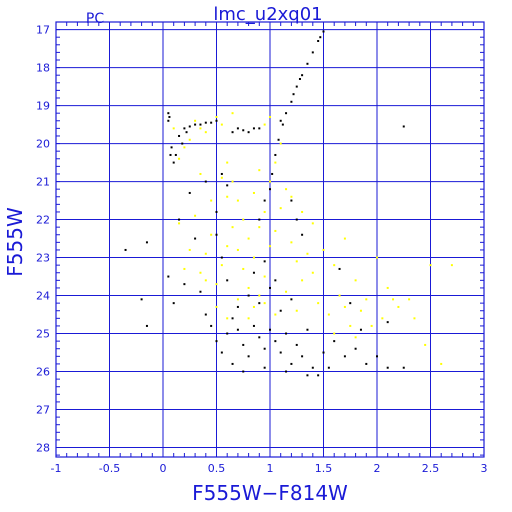 The height and width of the screenshot is (512, 512). I want to click on y-tick-label: 21, so click(43, 182).